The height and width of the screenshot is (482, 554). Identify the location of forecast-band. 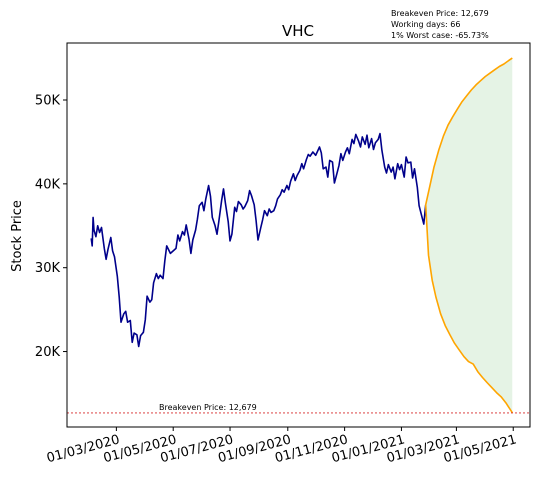
(469, 235).